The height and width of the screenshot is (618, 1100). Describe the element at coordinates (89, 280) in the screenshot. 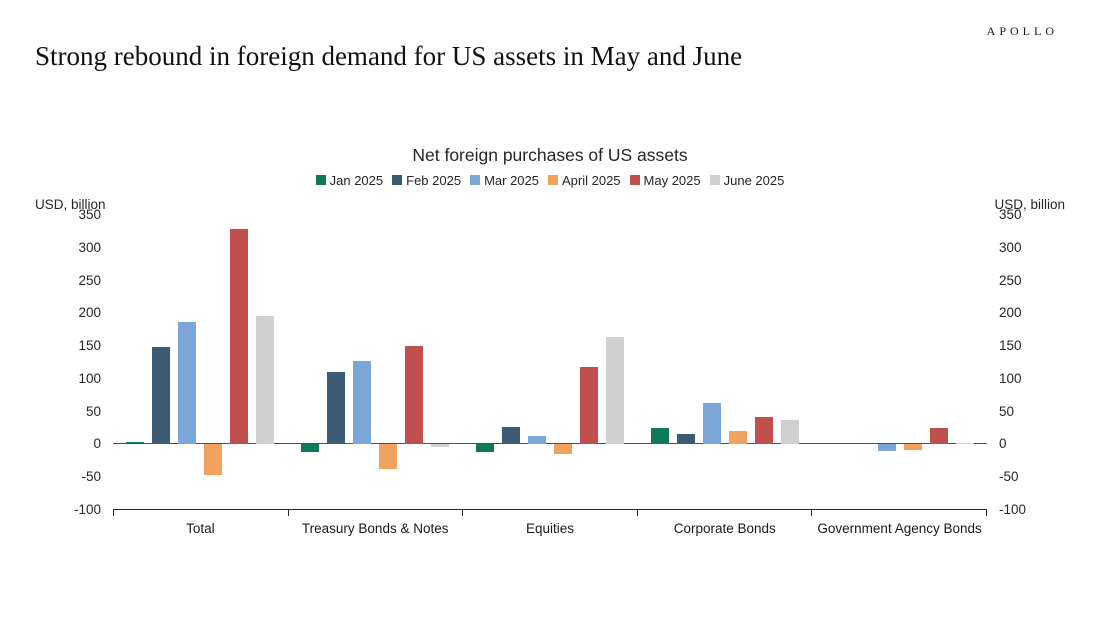

I see `y-axis-tick-label: 250` at that location.